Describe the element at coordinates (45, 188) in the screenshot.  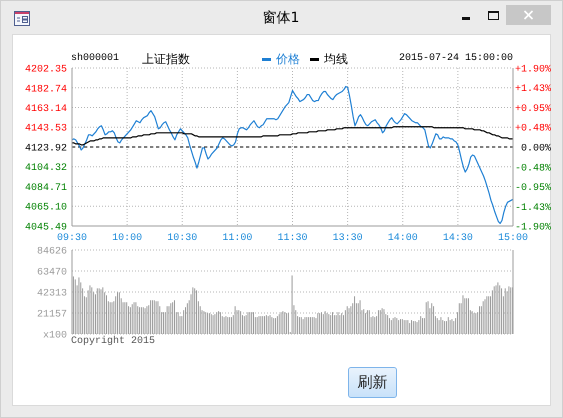
I see `y-tick-label: 4084.71` at that location.